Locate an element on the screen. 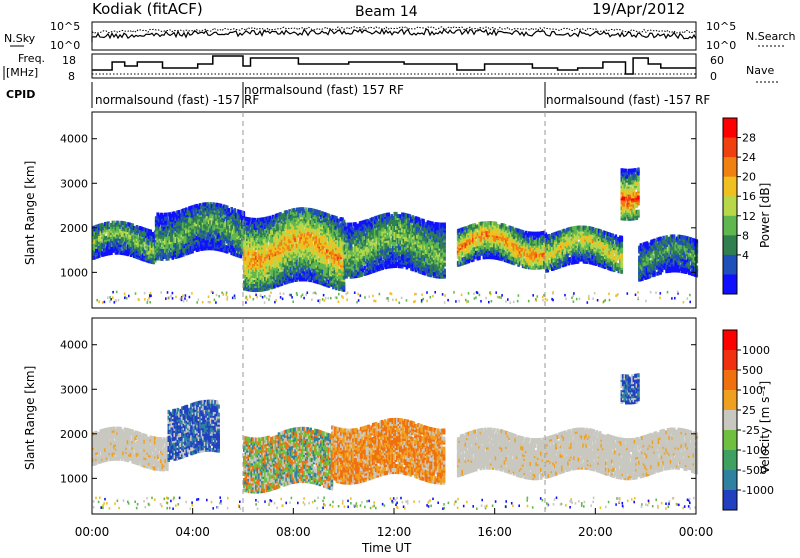  cpid-segment-1: normalsound (fast) -157 RF is located at coordinates (177, 100).